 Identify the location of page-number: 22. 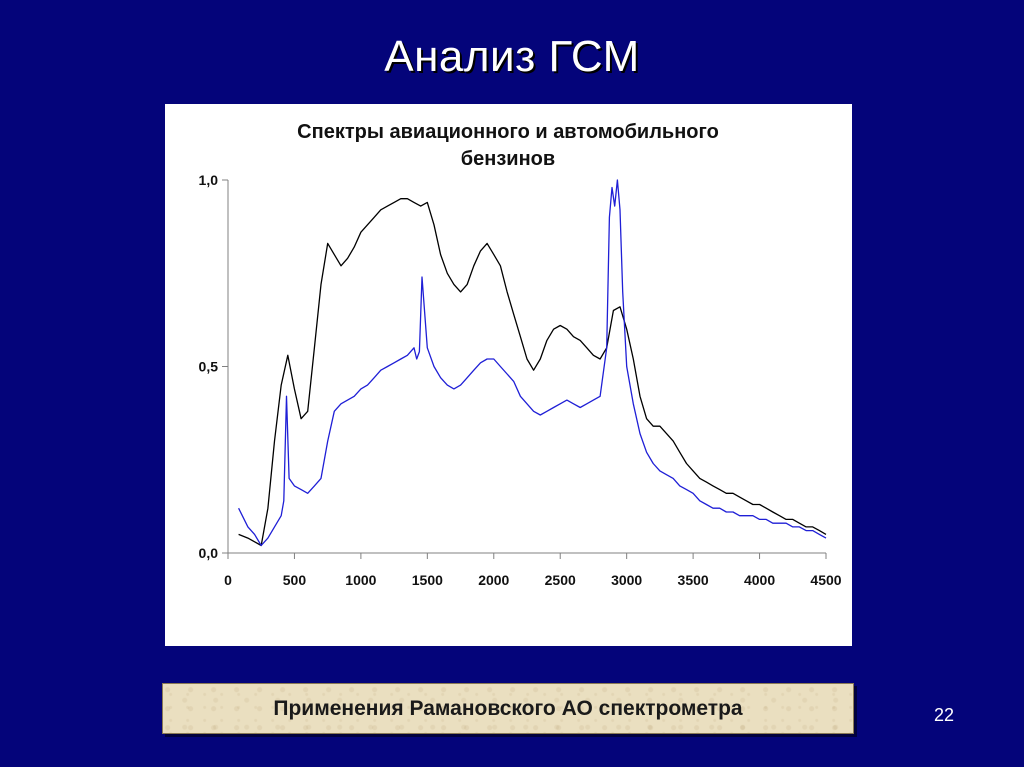
(944, 715).